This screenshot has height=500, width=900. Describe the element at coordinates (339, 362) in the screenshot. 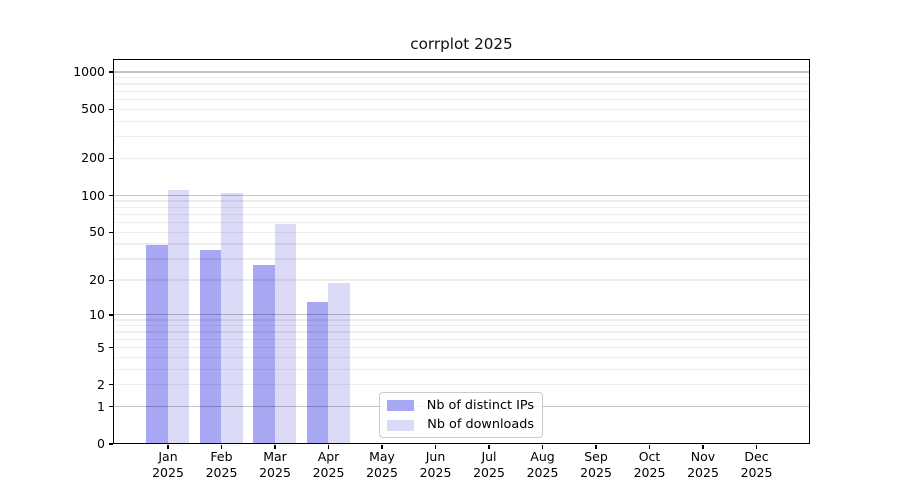

I see `bar-downloads-apr` at that location.